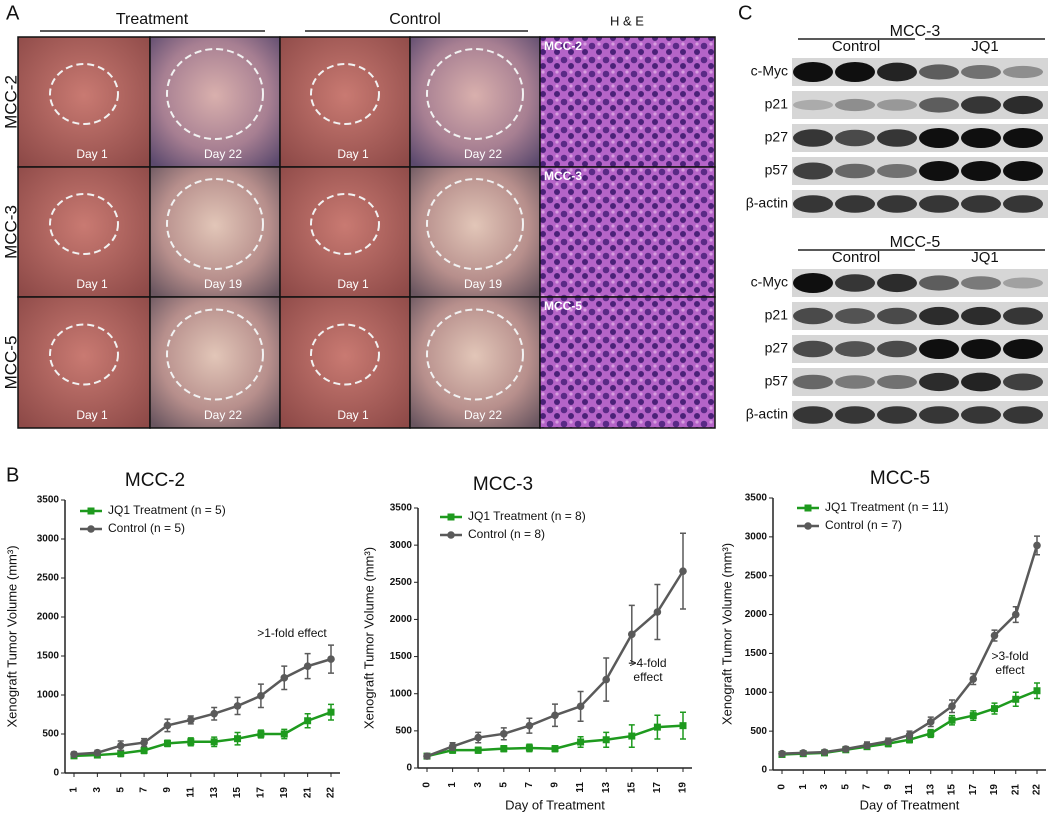 The height and width of the screenshot is (816, 1050). What do you see at coordinates (777, 170) in the screenshot?
I see `protein-label: p57` at bounding box center [777, 170].